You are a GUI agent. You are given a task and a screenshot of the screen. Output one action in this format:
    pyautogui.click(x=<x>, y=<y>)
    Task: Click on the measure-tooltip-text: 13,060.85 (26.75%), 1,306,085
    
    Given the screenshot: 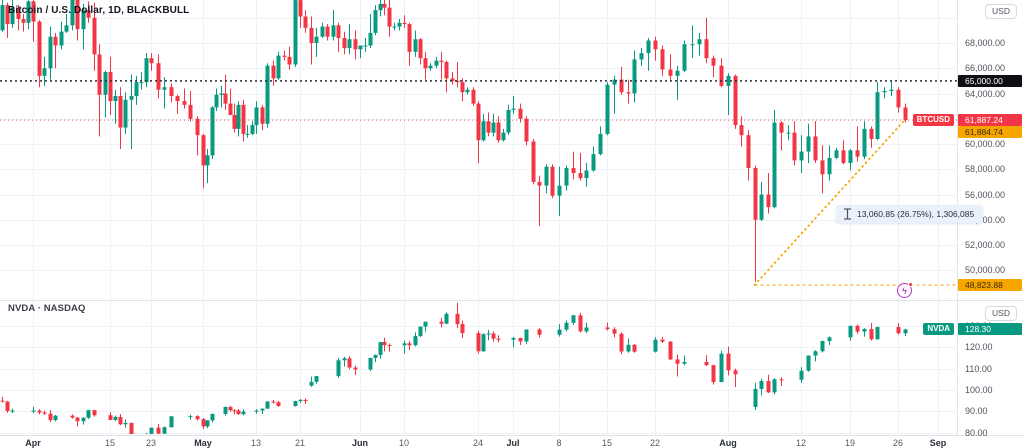 What is the action you would take?
    pyautogui.click(x=916, y=214)
    